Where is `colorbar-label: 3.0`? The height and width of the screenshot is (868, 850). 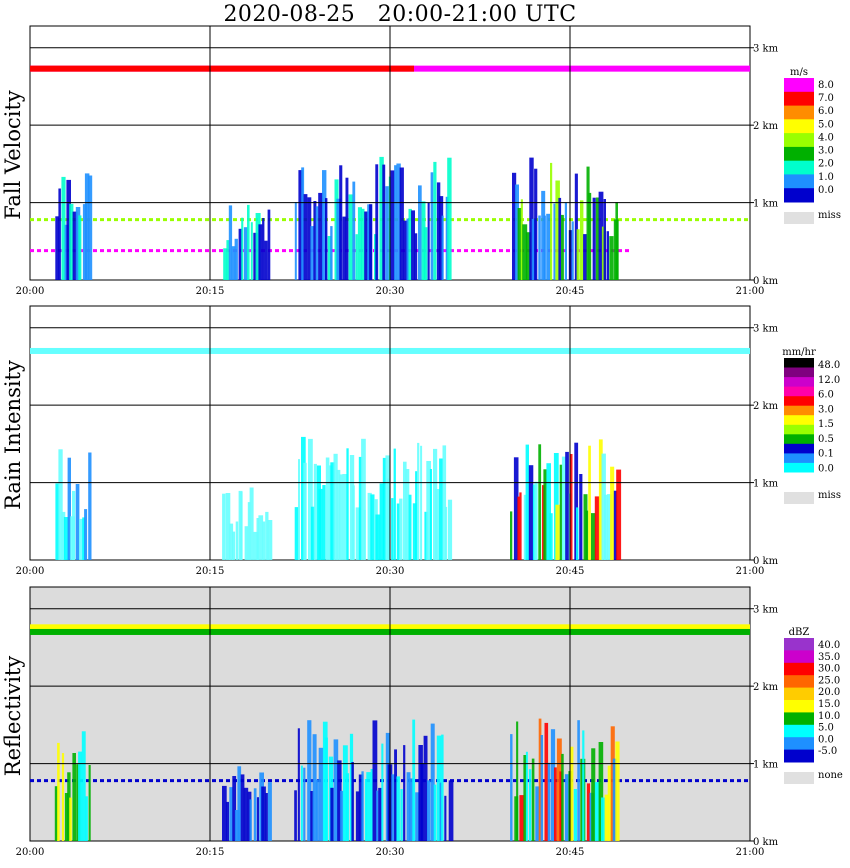
colorbar-label: 3.0 is located at coordinates (826, 409).